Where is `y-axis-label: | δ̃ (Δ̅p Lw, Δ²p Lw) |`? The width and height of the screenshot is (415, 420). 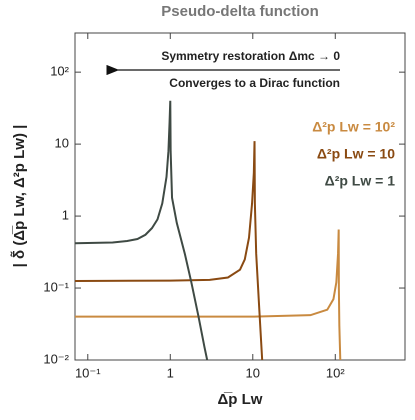
y-axis-label: | δ̃ (Δ̅p Lw, Δ²p Lw) | is located at coordinates (19, 196).